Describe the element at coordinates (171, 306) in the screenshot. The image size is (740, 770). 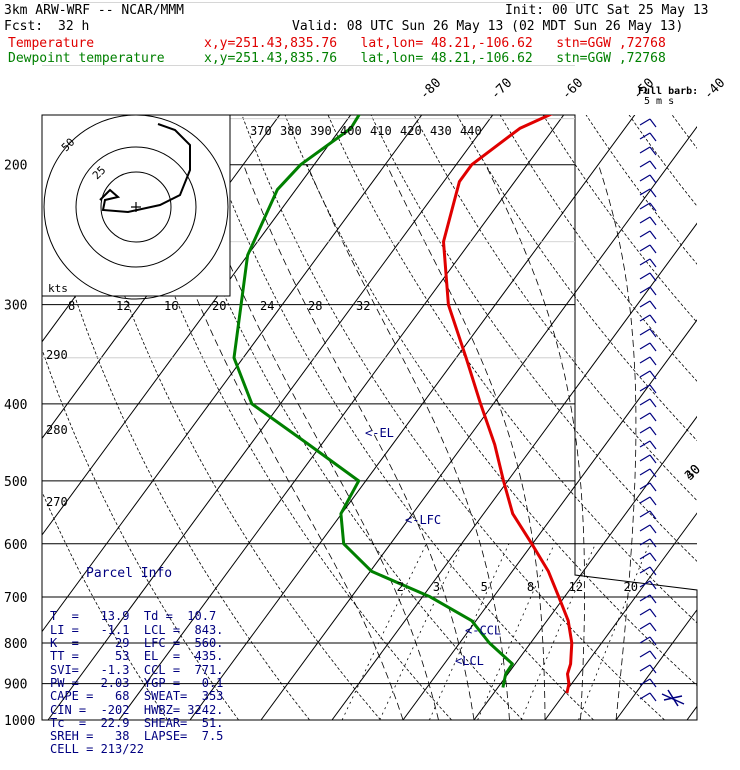
I see `hodograph-speed-label: 16` at that location.